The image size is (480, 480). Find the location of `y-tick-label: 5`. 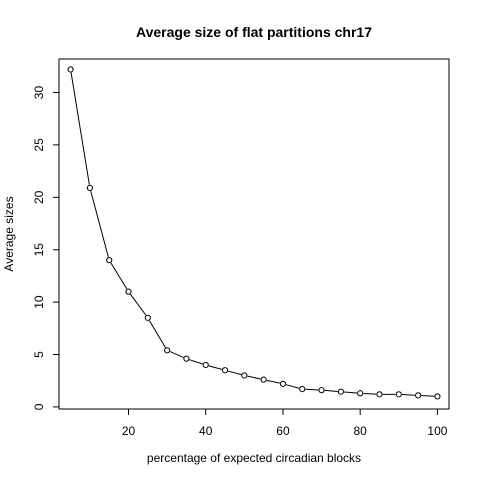

y-tick-label: 5 is located at coordinates (39, 354).